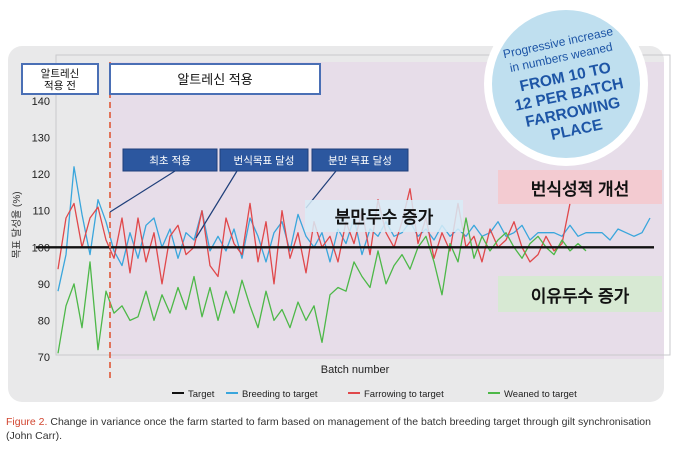 This screenshot has width=680, height=454. What do you see at coordinates (41, 102) in the screenshot?
I see `y-tick-label: 140` at bounding box center [41, 102].